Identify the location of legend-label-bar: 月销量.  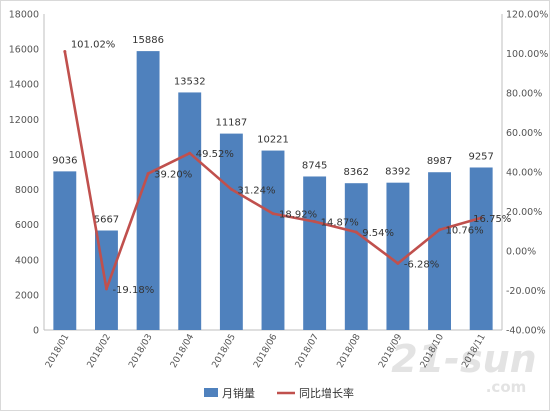
(238, 393).